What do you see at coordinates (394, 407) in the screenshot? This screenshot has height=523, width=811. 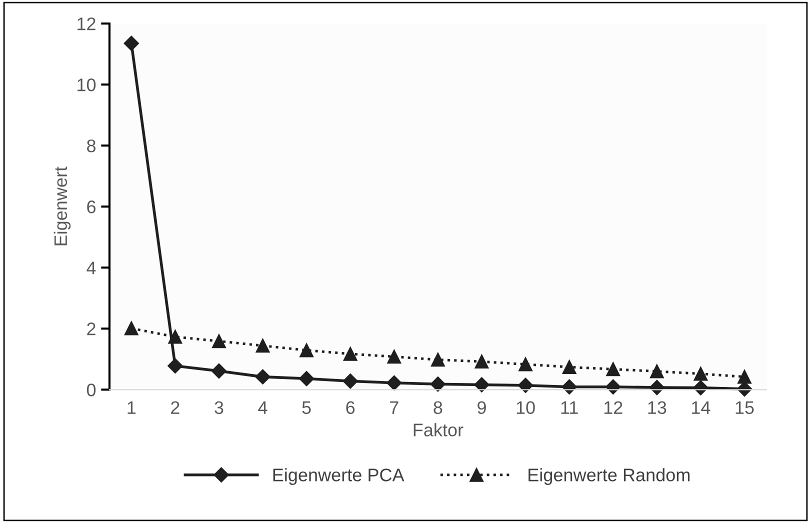 I see `x-tick-label: 7` at bounding box center [394, 407].